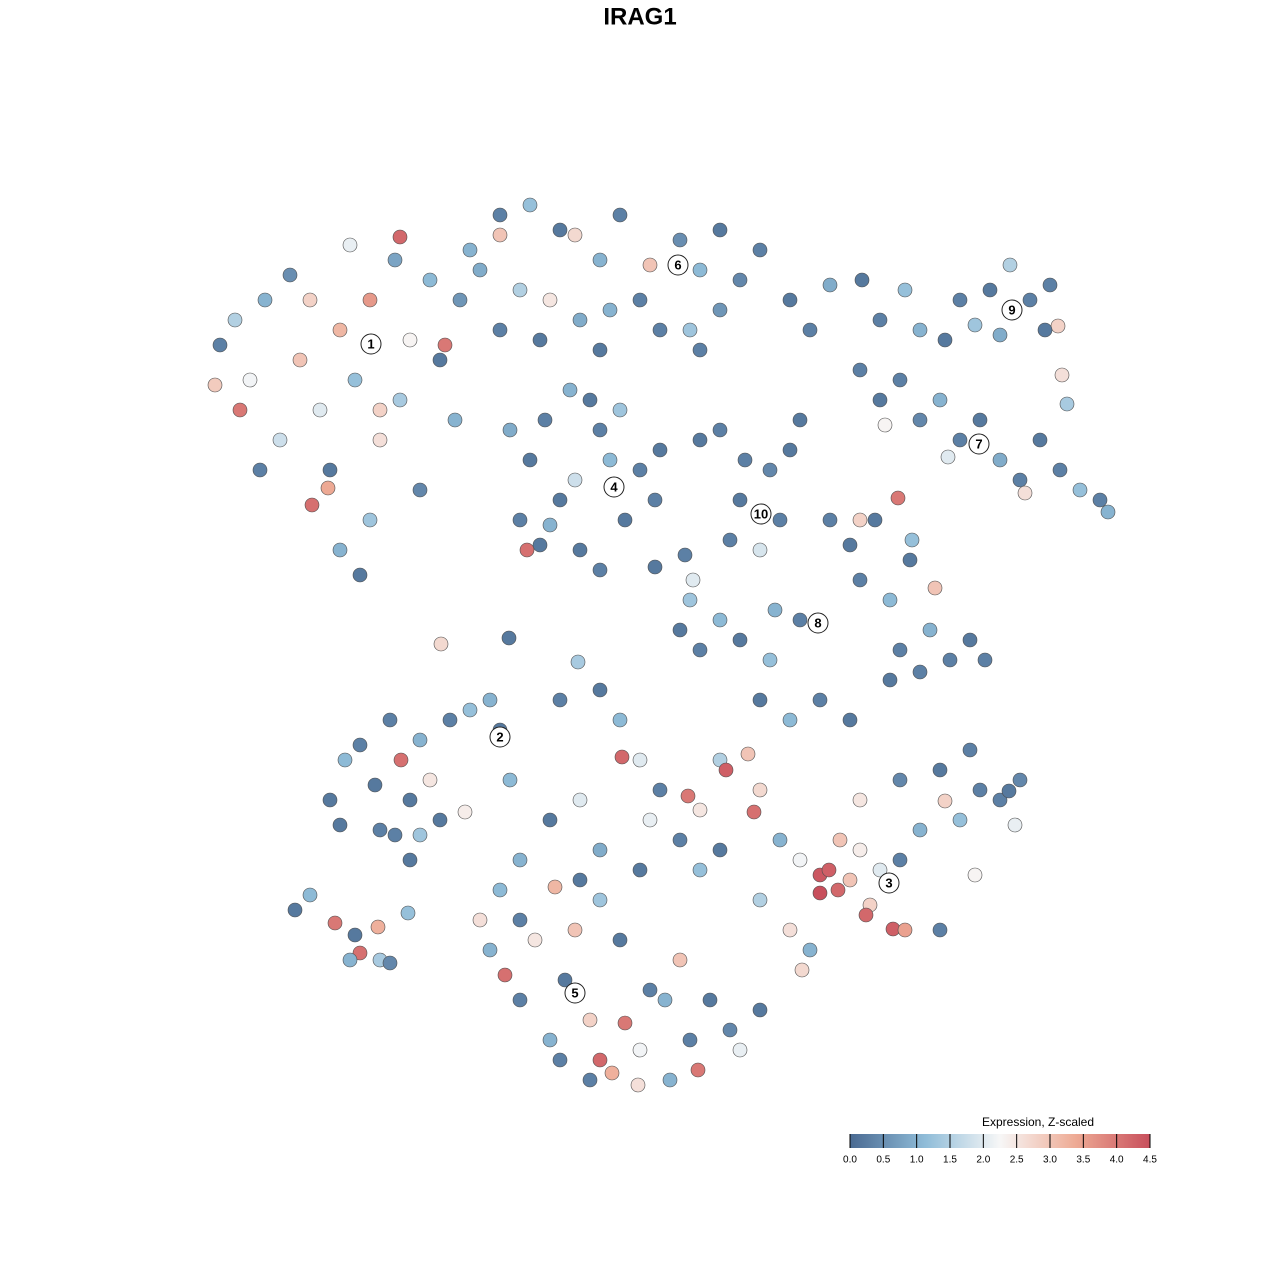 The width and height of the screenshot is (1280, 1280). Describe the element at coordinates (1050, 1160) in the screenshot. I see `colorbar-tick-label: 3.0` at that location.